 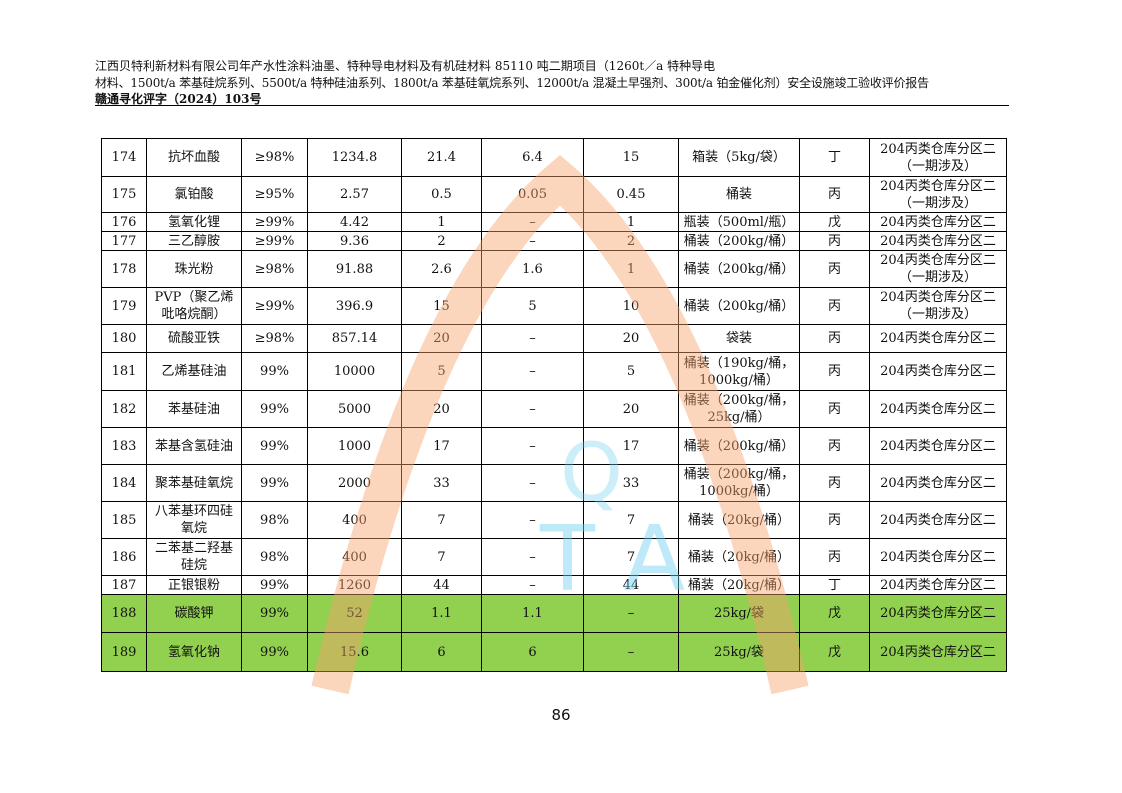 What do you see at coordinates (552, 105) in the screenshot?
I see `header-rule` at bounding box center [552, 105].